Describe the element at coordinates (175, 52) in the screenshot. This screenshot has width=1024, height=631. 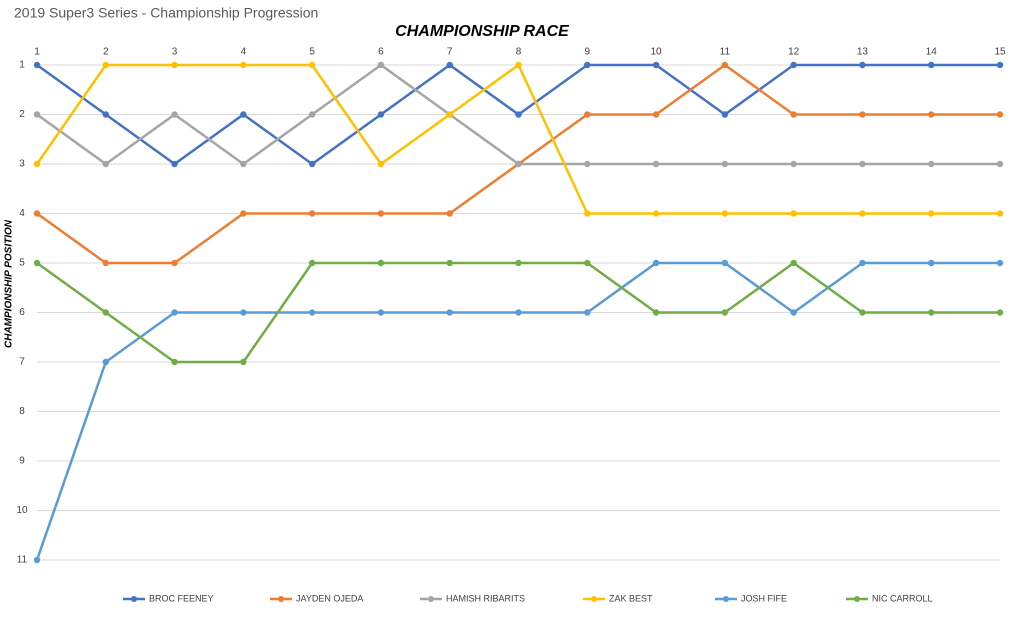
I see `x-tick-label: 3` at that location.